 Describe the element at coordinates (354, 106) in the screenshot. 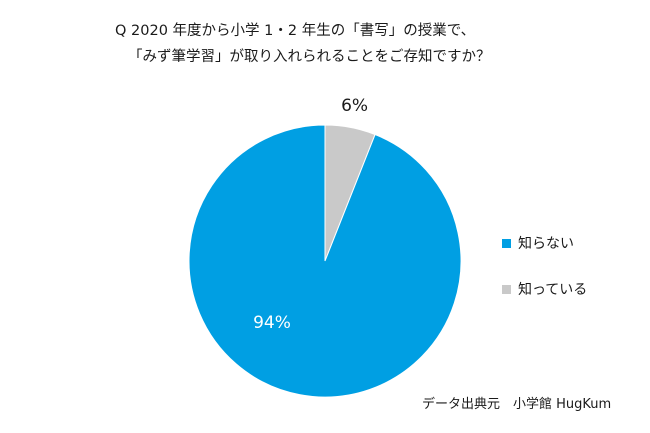

I see `pie-label-0: 6%` at that location.